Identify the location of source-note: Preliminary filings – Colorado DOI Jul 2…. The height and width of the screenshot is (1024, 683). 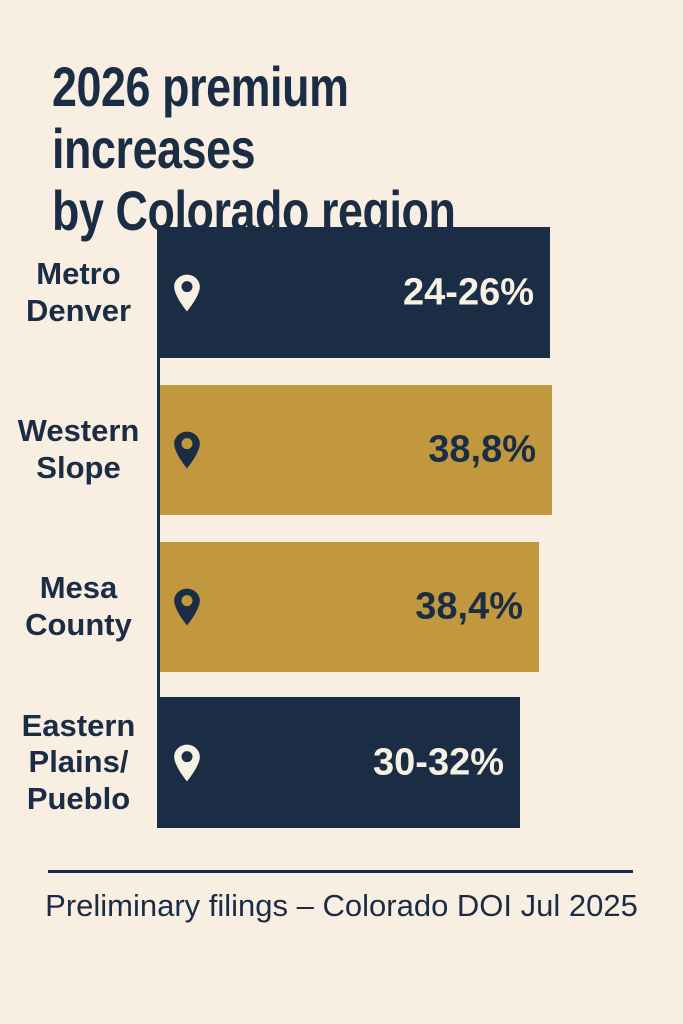
(341, 905).